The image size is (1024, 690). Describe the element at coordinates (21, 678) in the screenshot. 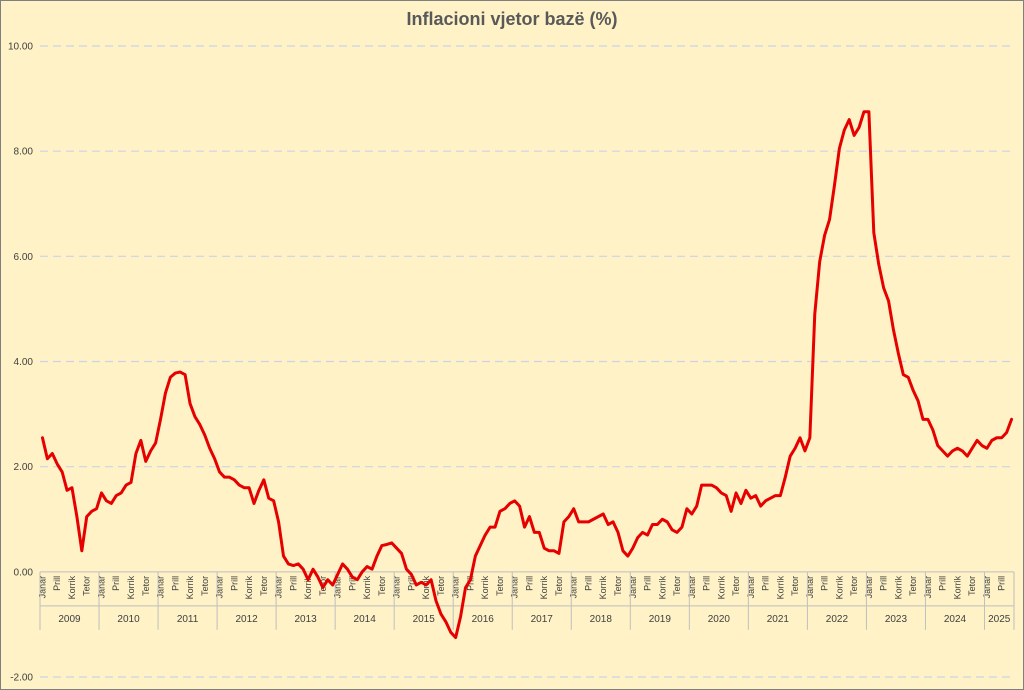

I see `y-tick-label: -2.00` at that location.